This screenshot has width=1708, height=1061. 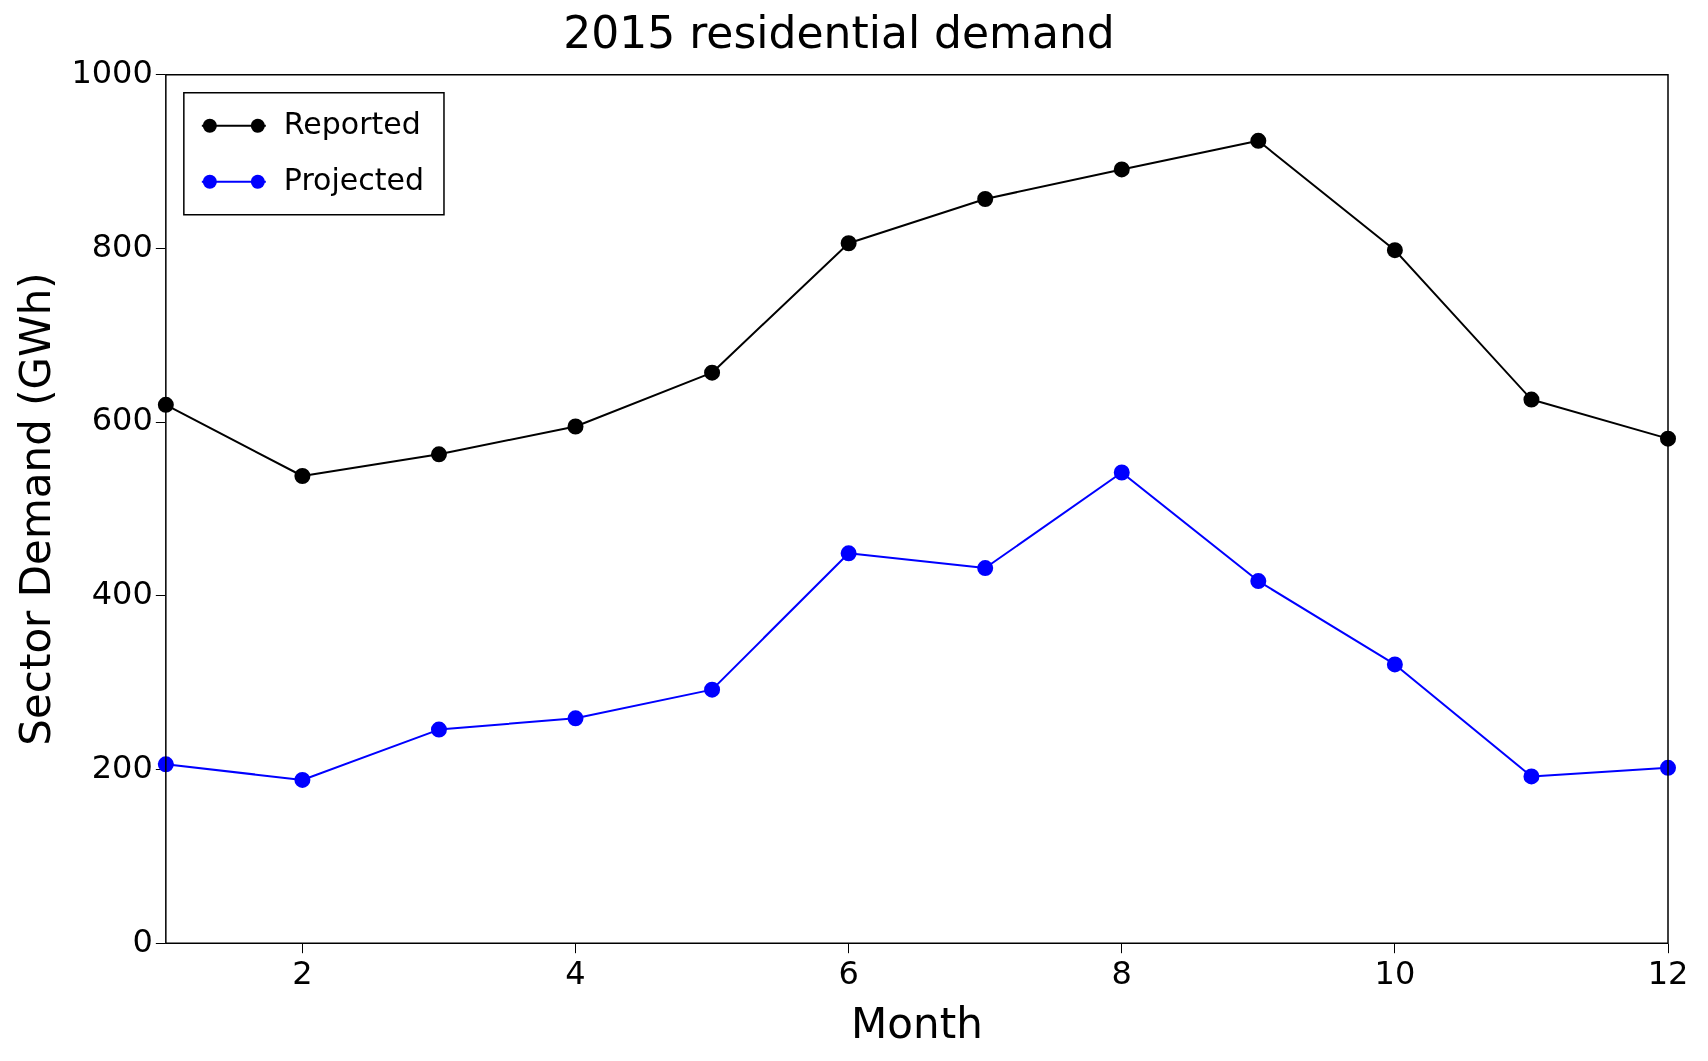 I want to click on y-tick-label: 1000, so click(x=112, y=72).